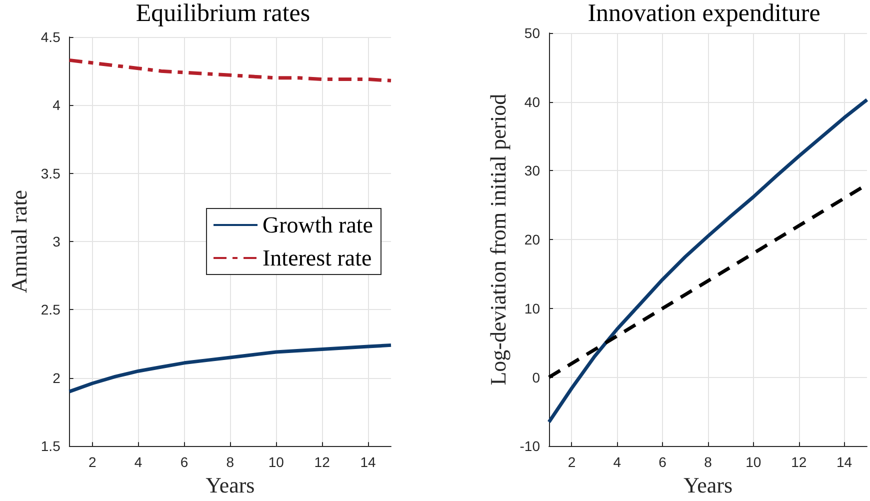 Image resolution: width=870 pixels, height=501 pixels. What do you see at coordinates (530, 446) in the screenshot?
I see `y-tick-label: -10` at bounding box center [530, 446].